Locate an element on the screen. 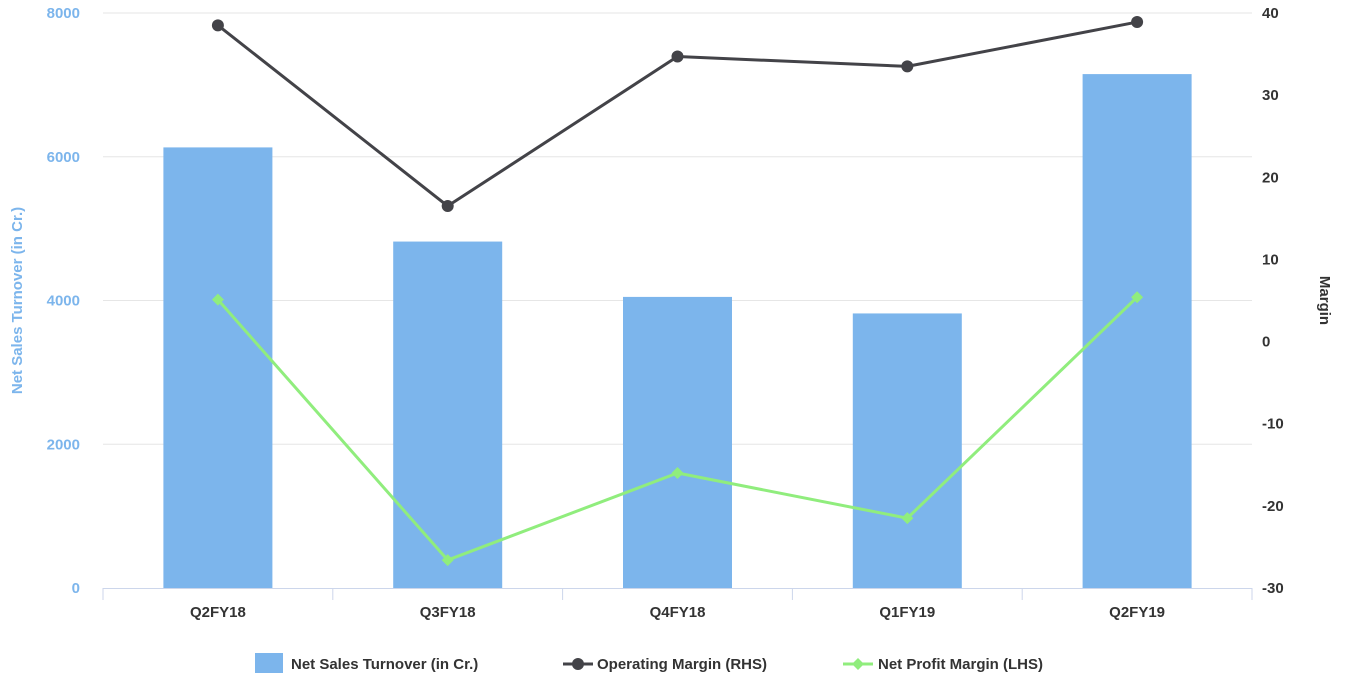 The width and height of the screenshot is (1345, 679). left-tick-label: 8000 is located at coordinates (63, 13).